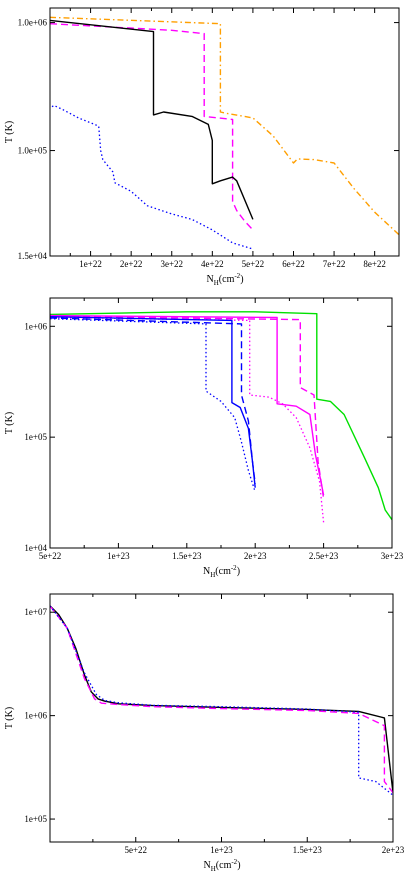  I want to click on x-tick-label: 4e+22, so click(212, 264).